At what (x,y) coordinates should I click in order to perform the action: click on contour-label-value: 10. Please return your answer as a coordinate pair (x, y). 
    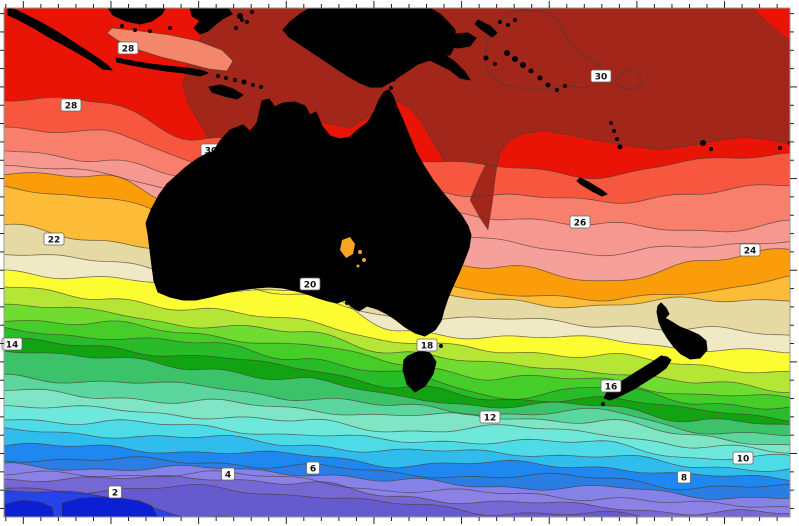
    Looking at the image, I should click on (743, 460).